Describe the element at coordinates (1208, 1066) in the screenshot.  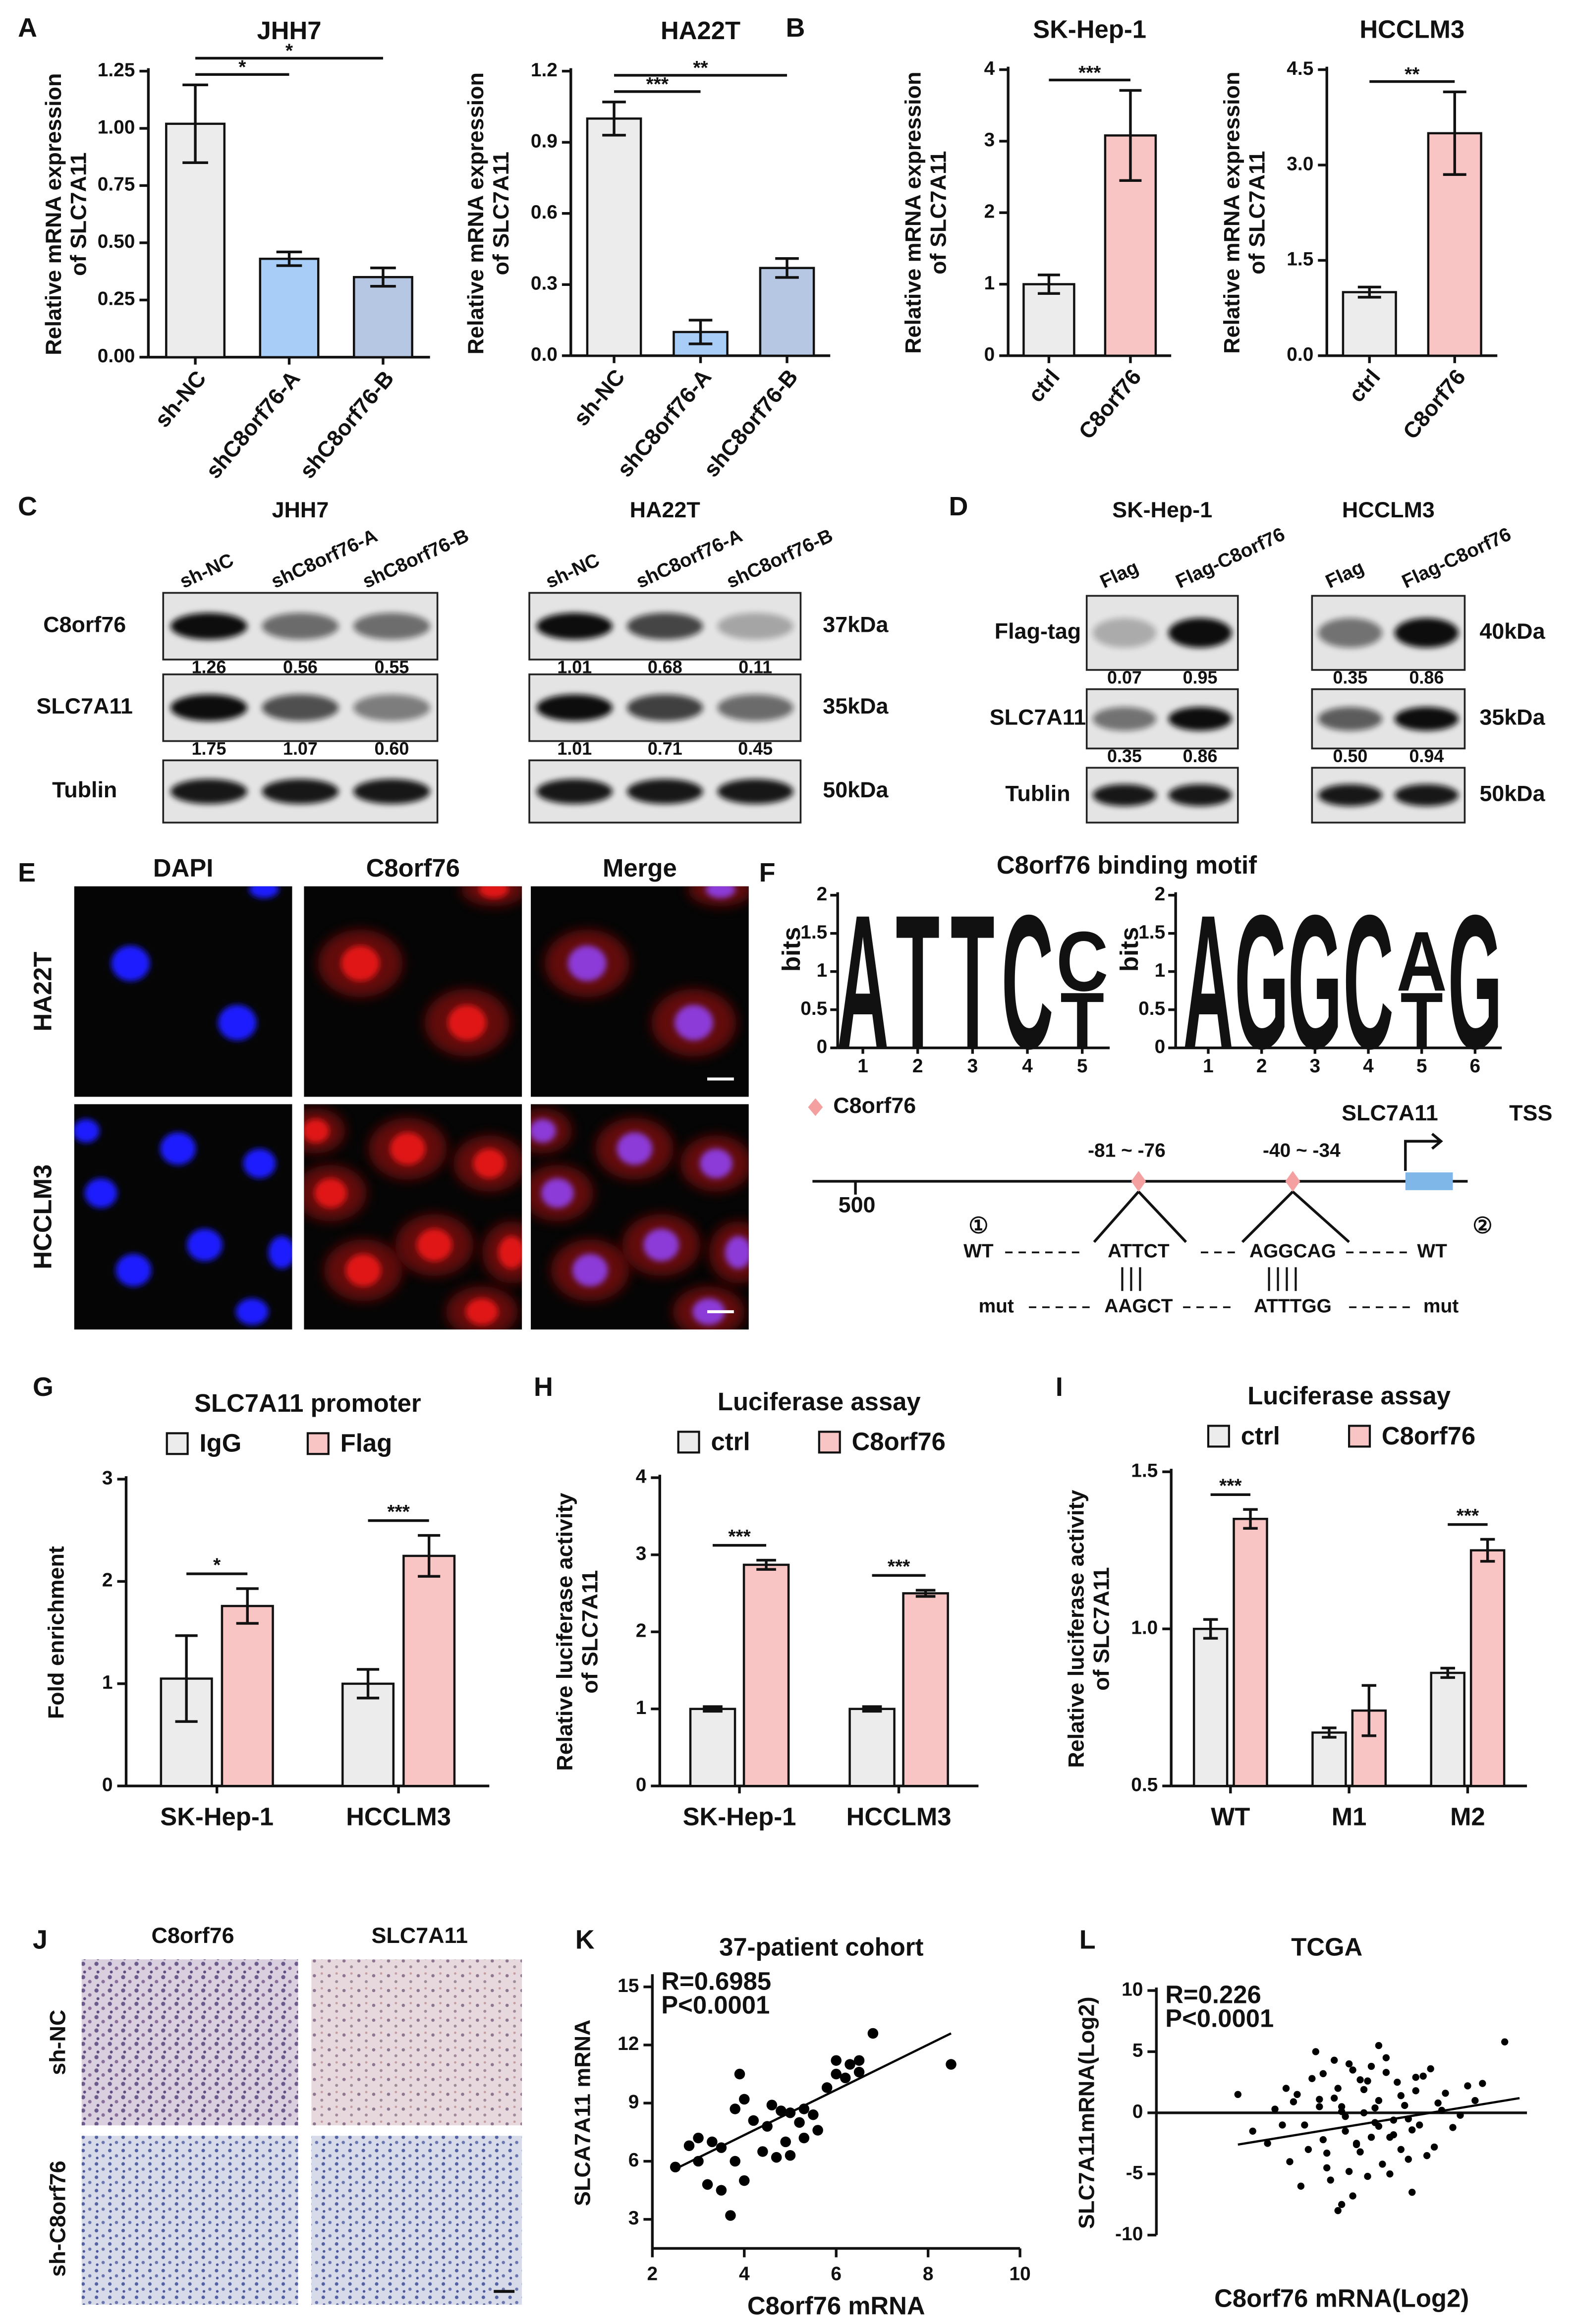
I see `logo-position: 1` at that location.